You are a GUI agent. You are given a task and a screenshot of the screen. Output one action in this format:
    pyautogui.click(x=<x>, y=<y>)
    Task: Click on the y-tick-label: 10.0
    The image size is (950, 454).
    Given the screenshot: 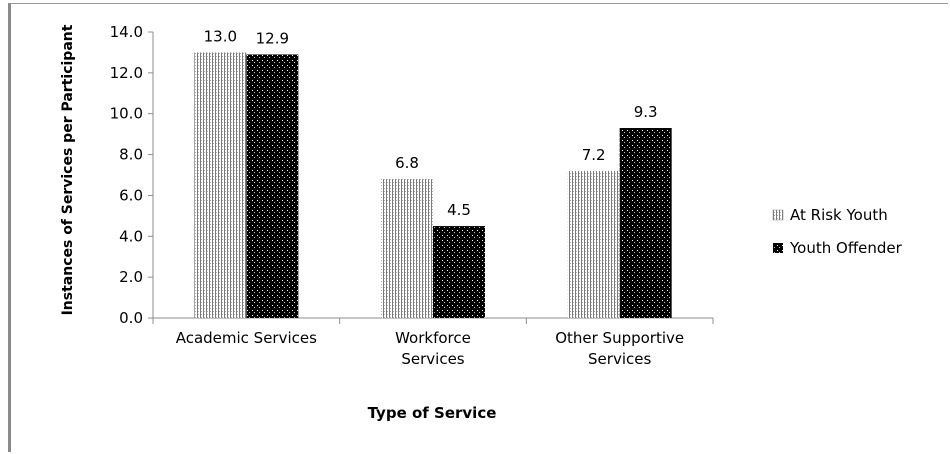 What is the action you would take?
    pyautogui.click(x=126, y=114)
    